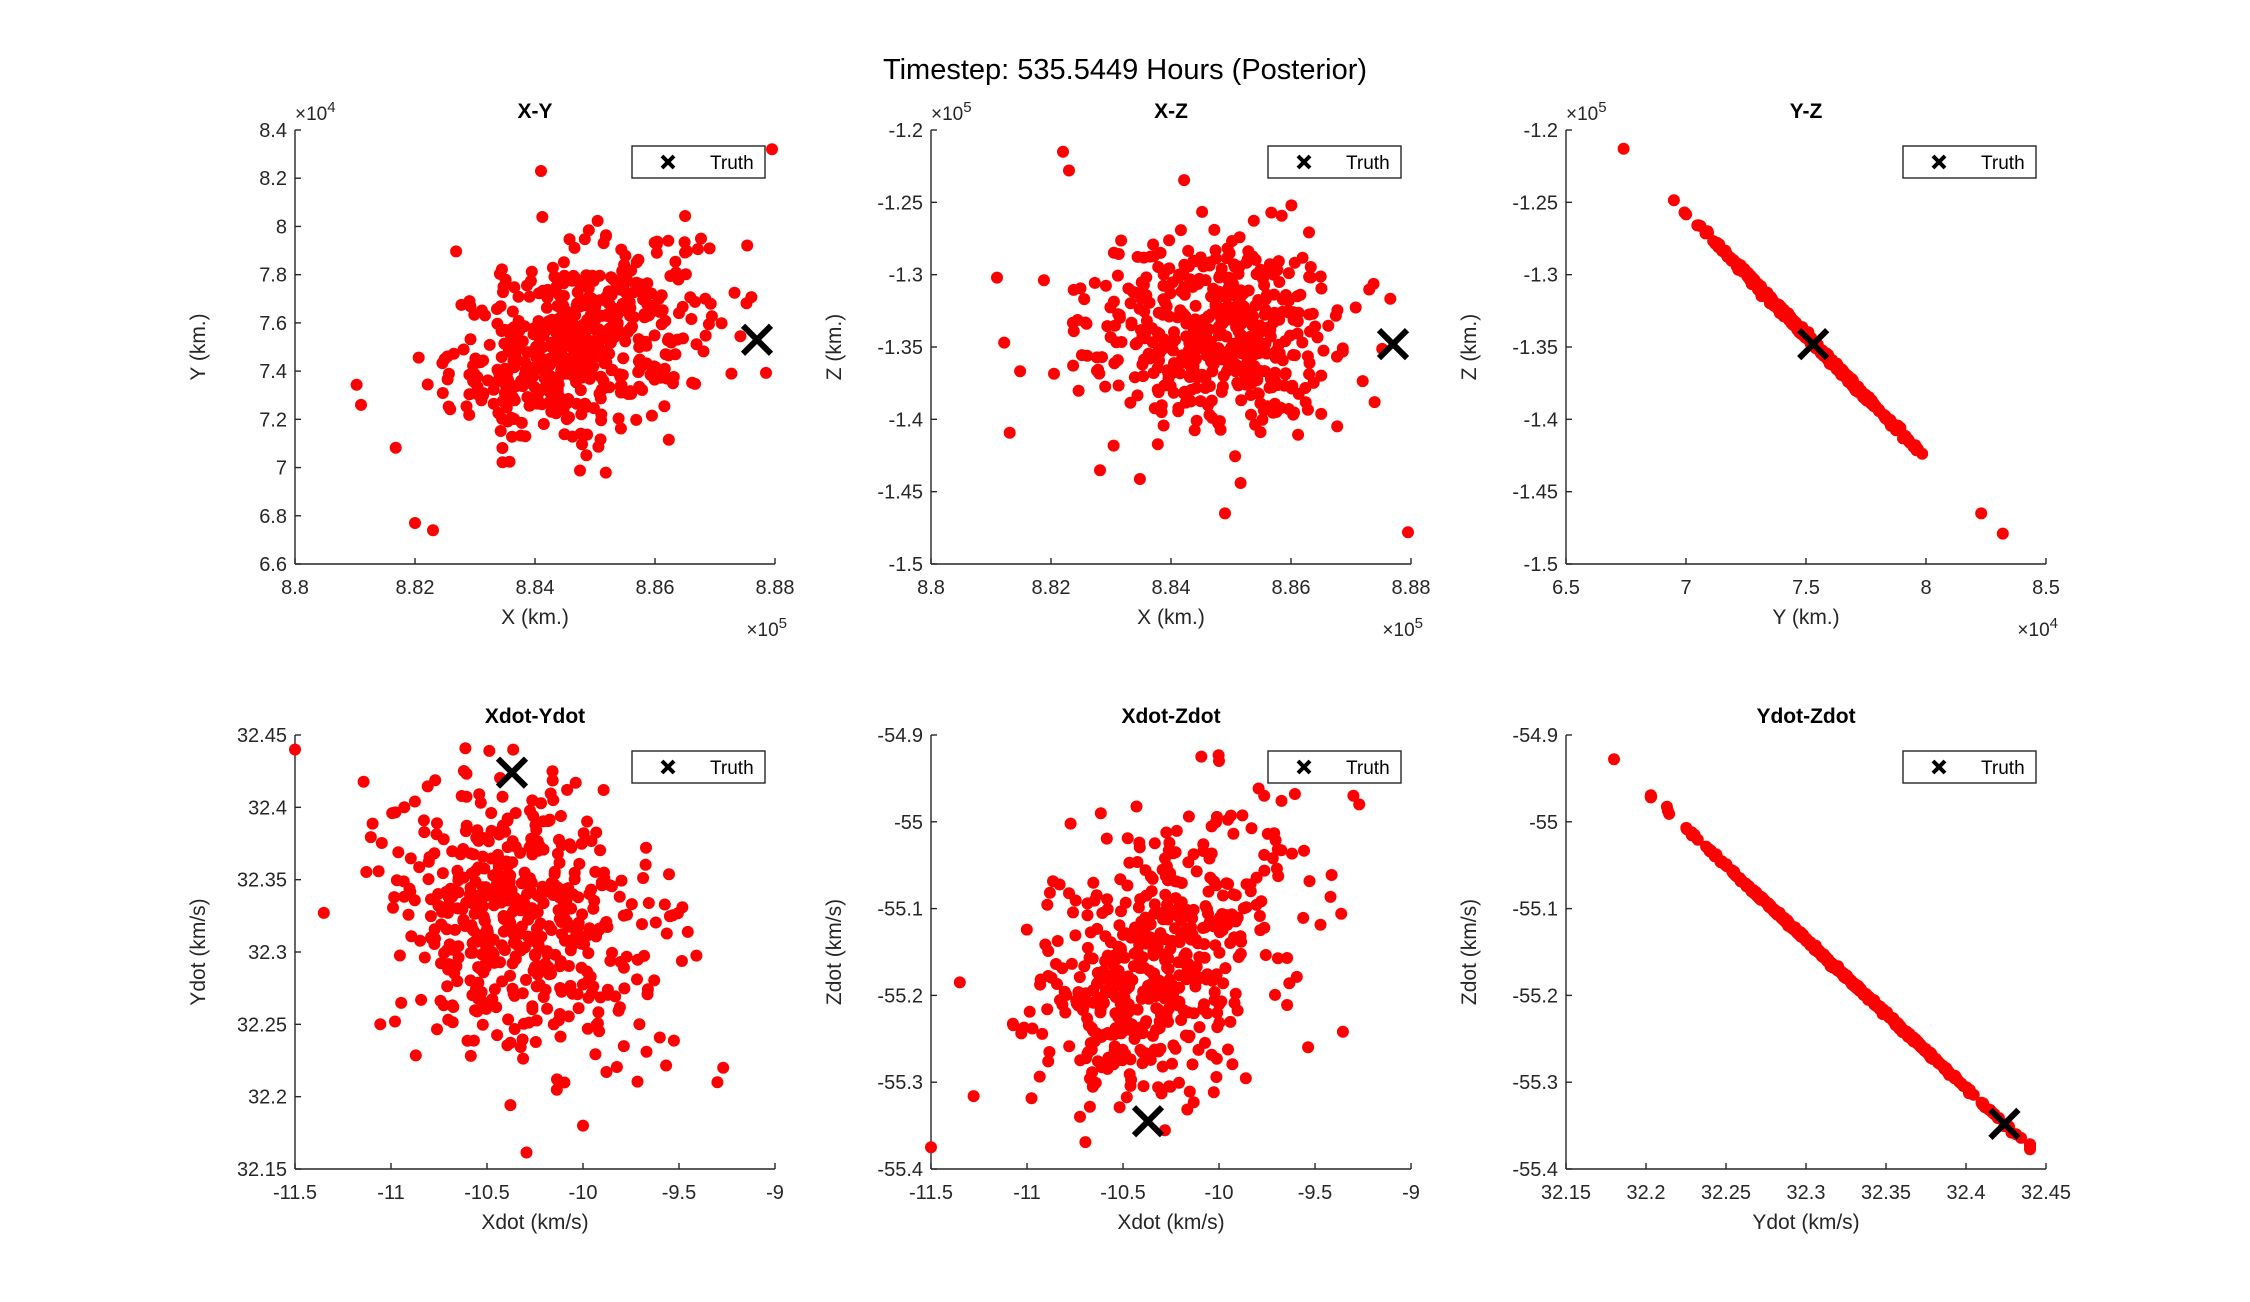 Image resolution: width=2250 pixels, height=1302 pixels. Describe the element at coordinates (1813, 344) in the screenshot. I see `truth-marker` at that location.